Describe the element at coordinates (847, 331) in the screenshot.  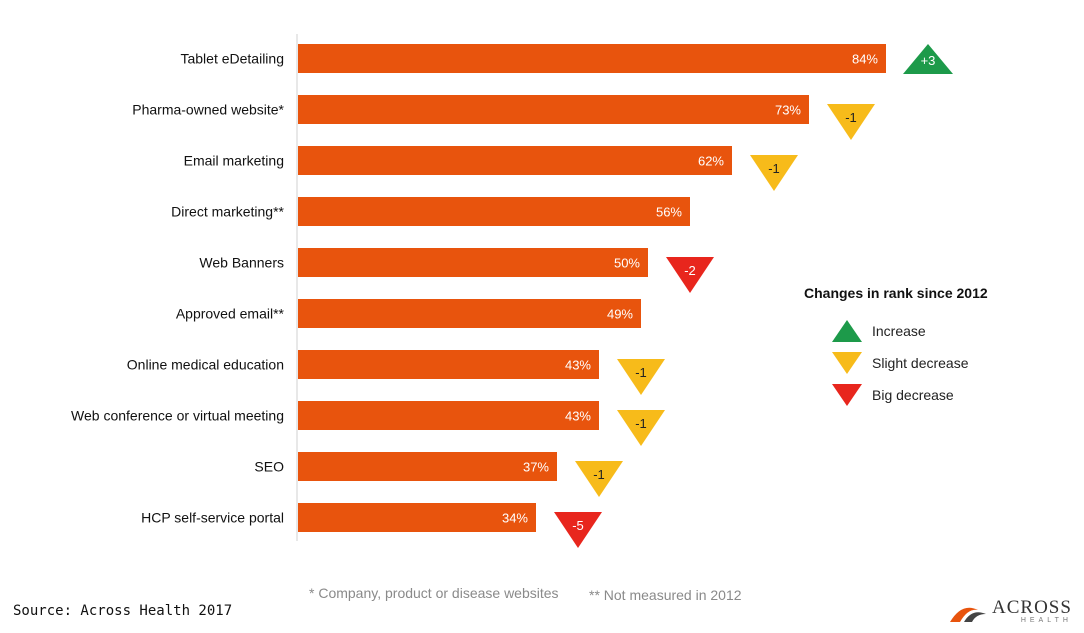
I see `triangle-up-icon` at that location.